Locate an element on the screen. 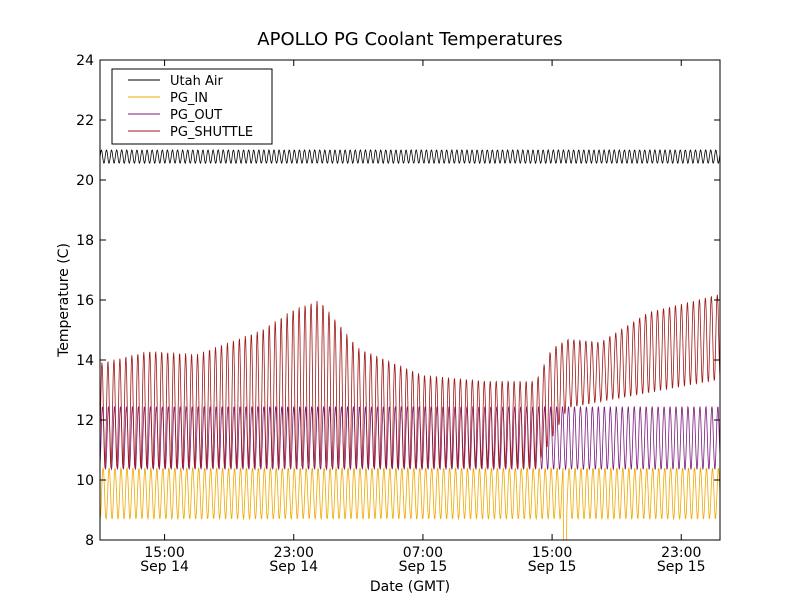  x-tick-time-label: 07:00 is located at coordinates (423, 553).